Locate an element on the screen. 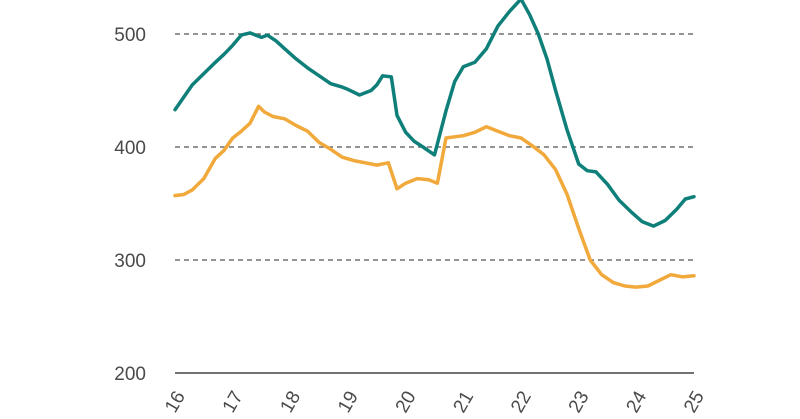 This screenshot has width=800, height=419. x-tick-label: 16 is located at coordinates (175, 402).